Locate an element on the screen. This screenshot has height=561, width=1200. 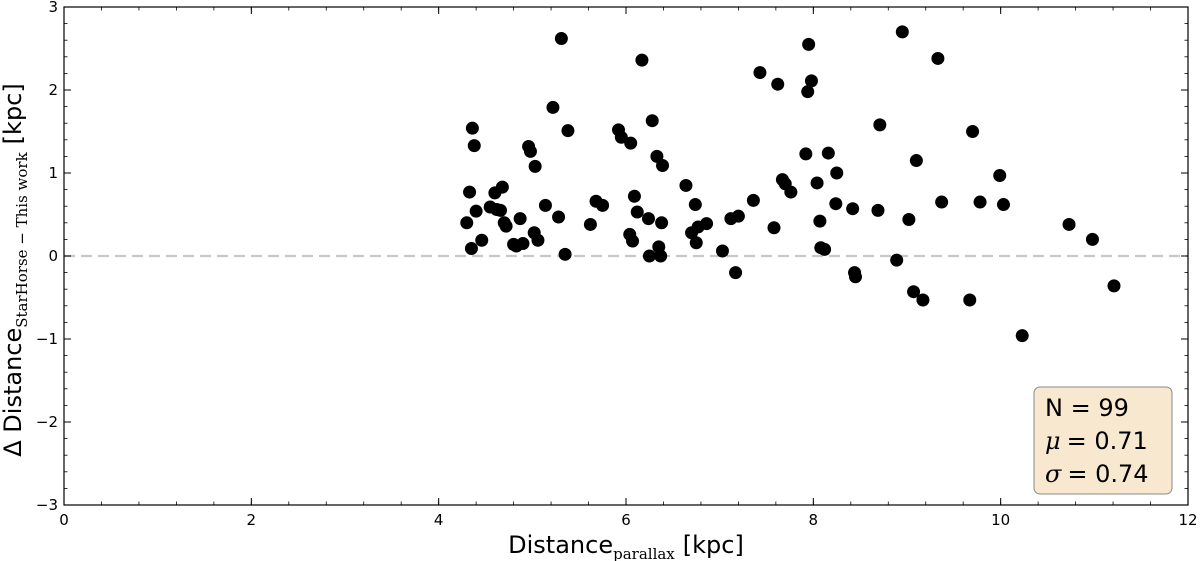
y-axis-label-subscript: StarHorse − This work is located at coordinates (22, 239).